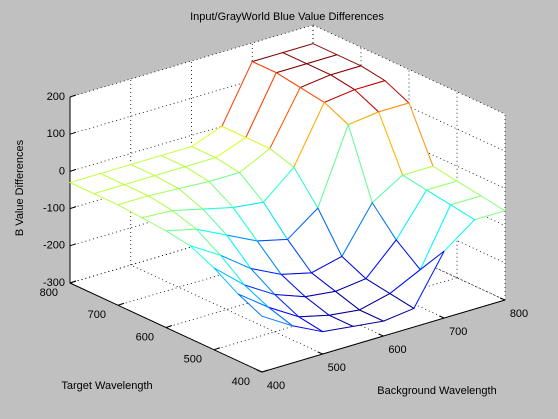 The height and width of the screenshot is (419, 558). What do you see at coordinates (97, 315) in the screenshot?
I see `y-tick-label: 700` at bounding box center [97, 315].